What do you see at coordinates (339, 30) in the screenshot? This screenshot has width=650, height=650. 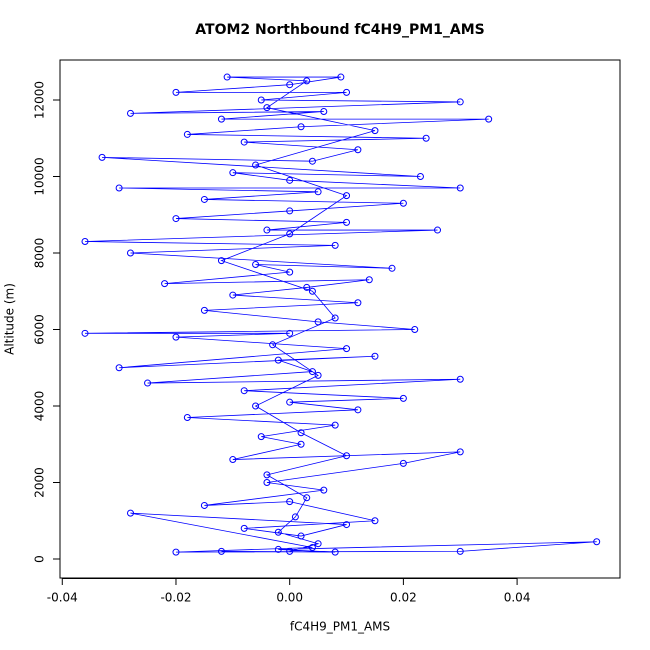 I see `chart-title: ATOM2 Northbound fC4H9_PM1_AMS` at bounding box center [339, 30].